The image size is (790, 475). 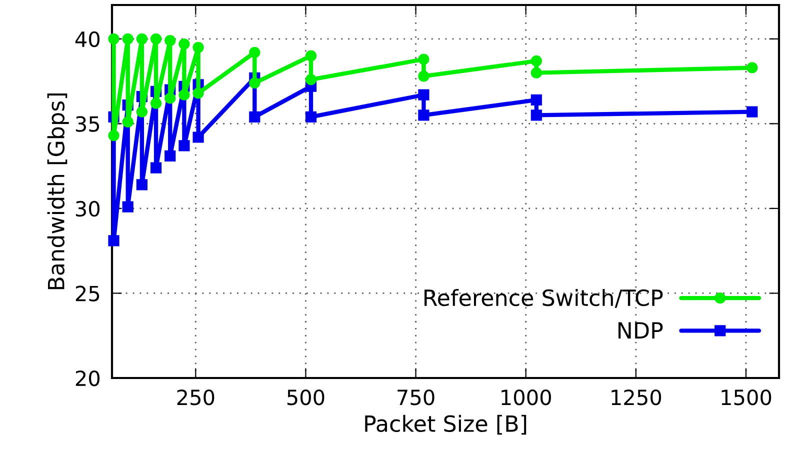 What do you see at coordinates (88, 124) in the screenshot?
I see `y-tick-label: 35` at bounding box center [88, 124].